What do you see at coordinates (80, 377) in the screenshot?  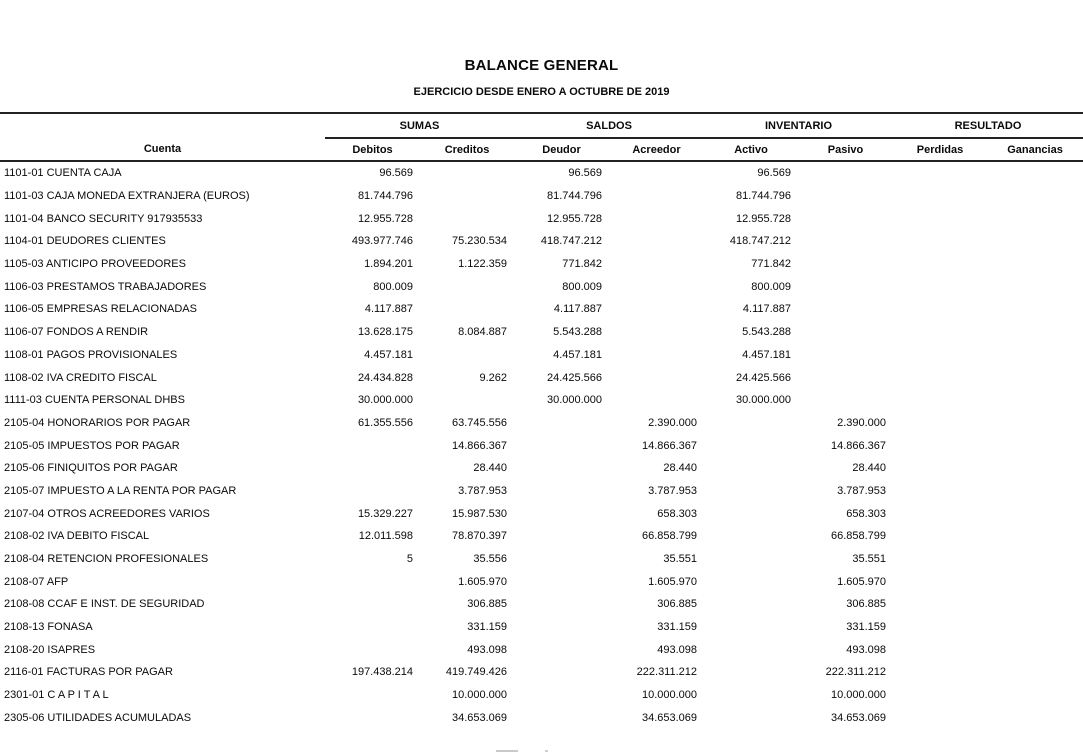 I see `account-cell: 1108-02 IVA CREDITO FISCAL` at bounding box center [80, 377].